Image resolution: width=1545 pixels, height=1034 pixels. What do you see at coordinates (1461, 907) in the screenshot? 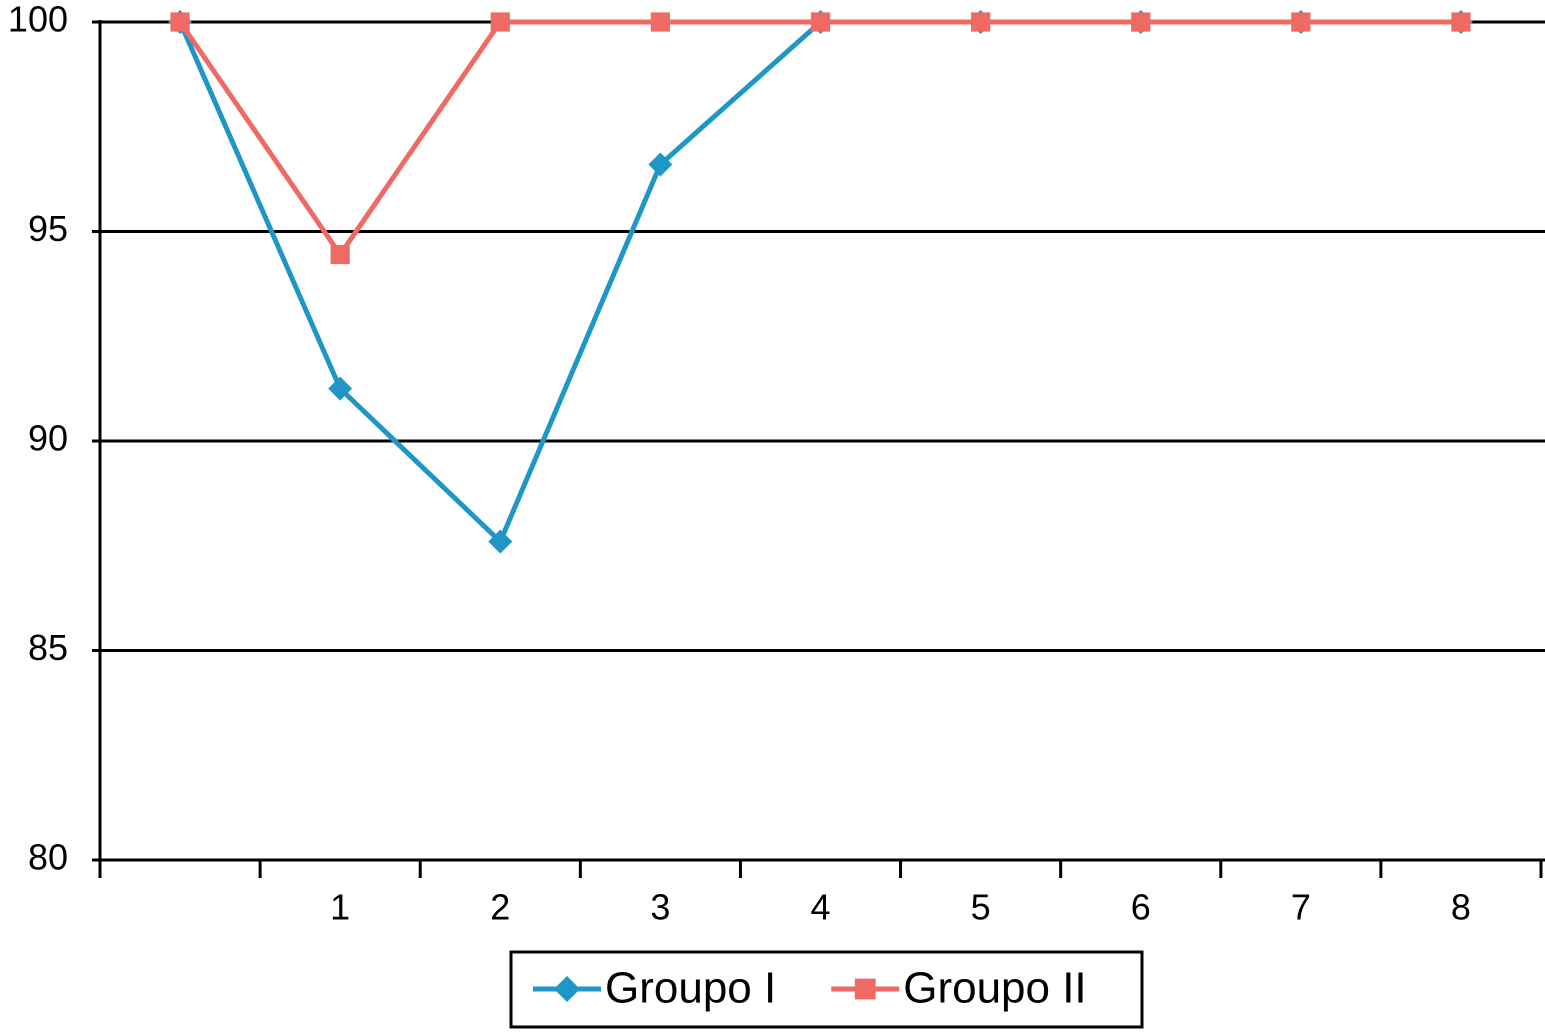
I see `x-tick-label: 8` at bounding box center [1461, 907].